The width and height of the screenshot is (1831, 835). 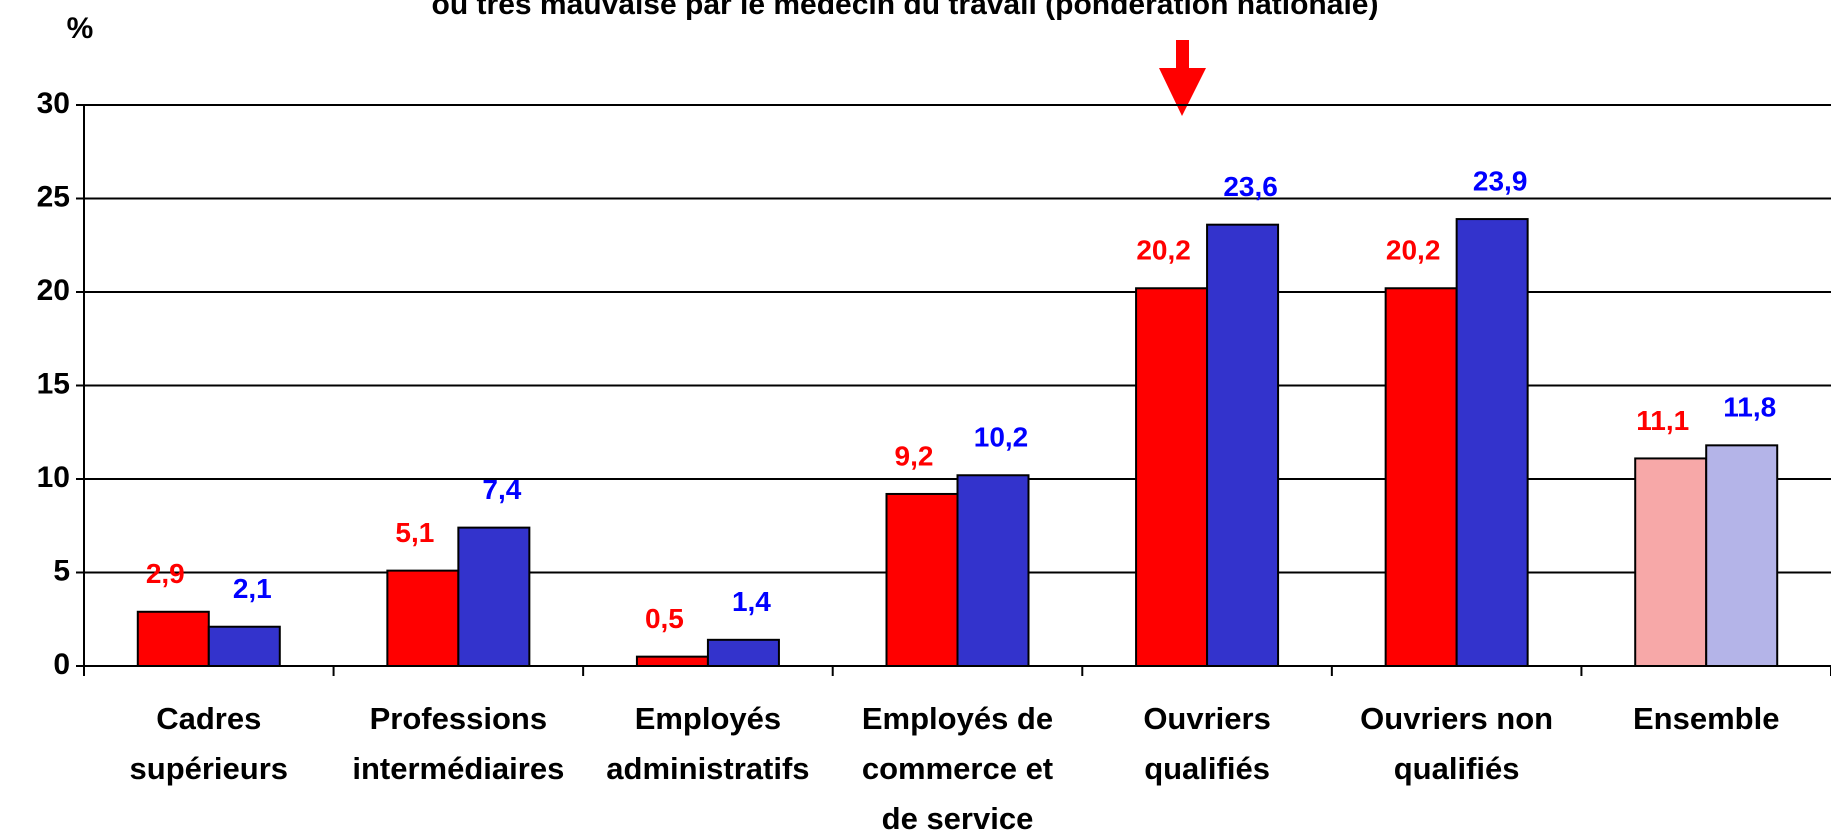 What do you see at coordinates (707, 768) in the screenshot?
I see `x-tick-label: administratifs` at bounding box center [707, 768].